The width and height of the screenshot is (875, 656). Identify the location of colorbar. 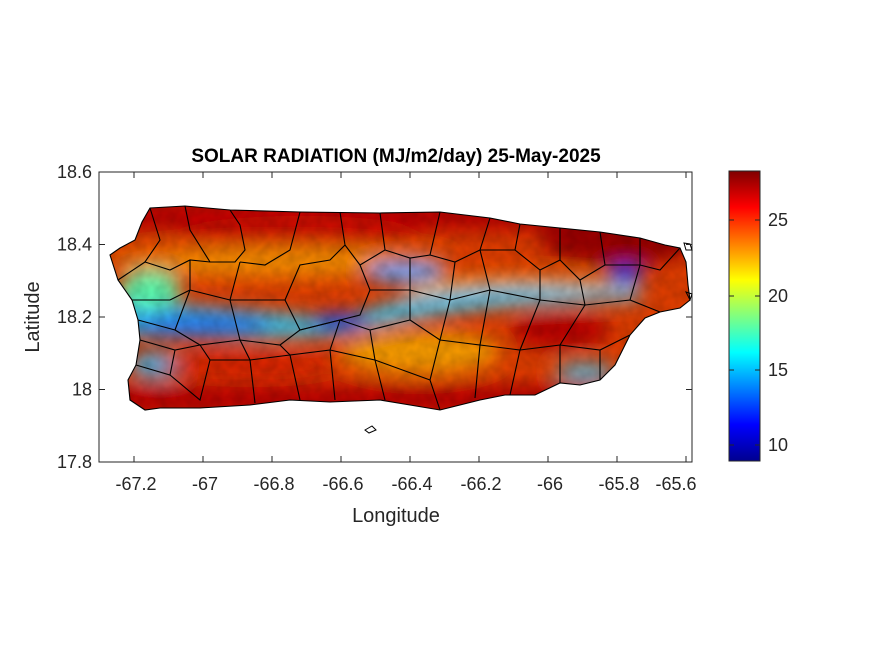
(744, 316).